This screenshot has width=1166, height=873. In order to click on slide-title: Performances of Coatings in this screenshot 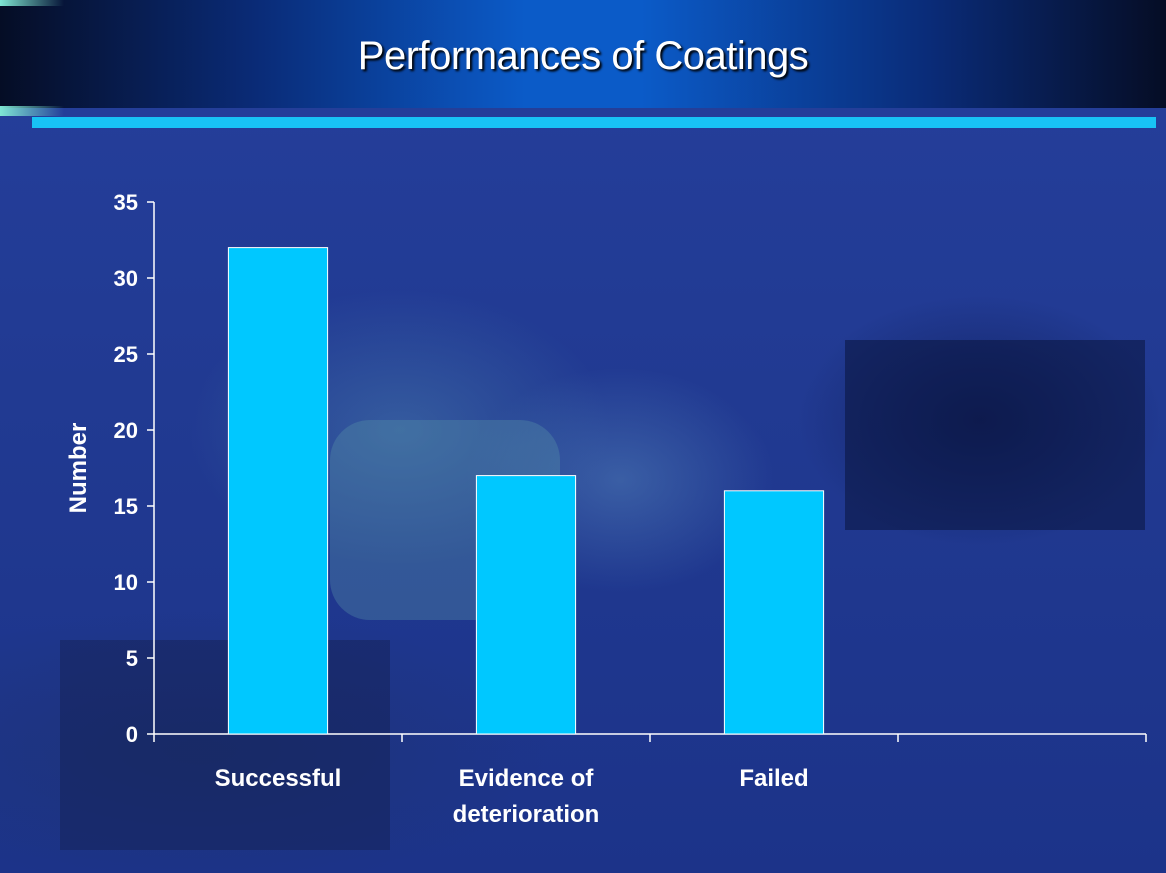, I will do `click(583, 56)`.